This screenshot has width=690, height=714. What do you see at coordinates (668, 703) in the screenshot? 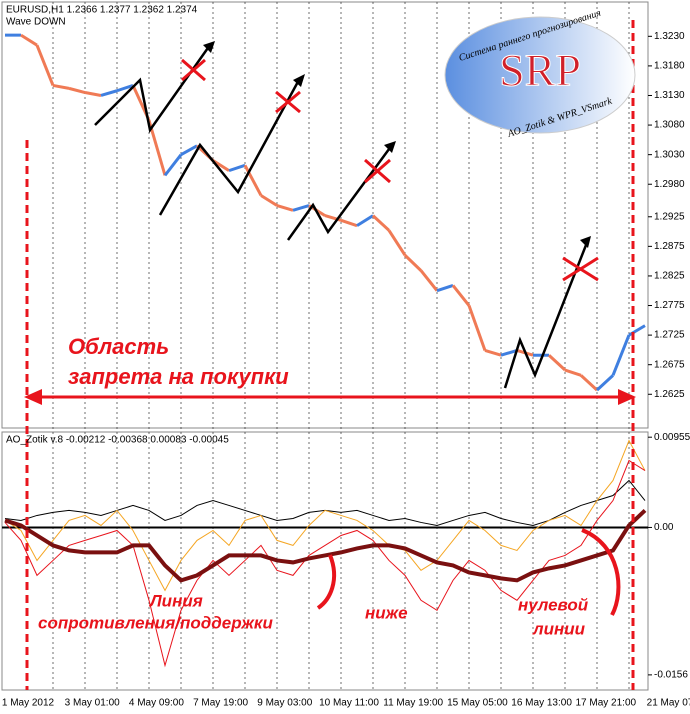
I see `x-tick-label: 21 May 07` at bounding box center [668, 703].